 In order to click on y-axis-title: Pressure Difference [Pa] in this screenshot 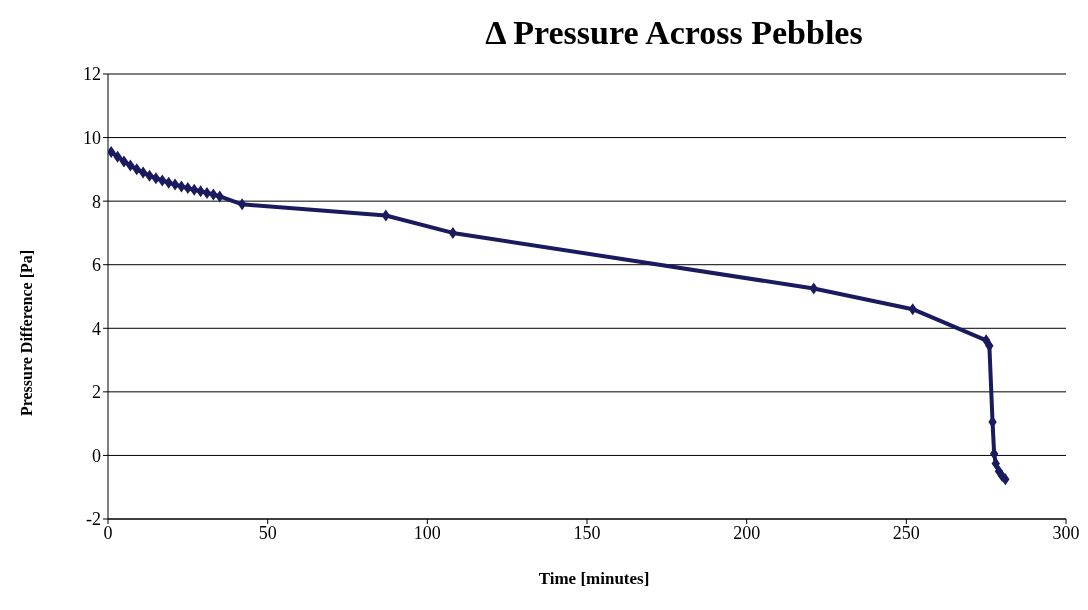, I will do `click(27, 333)`.